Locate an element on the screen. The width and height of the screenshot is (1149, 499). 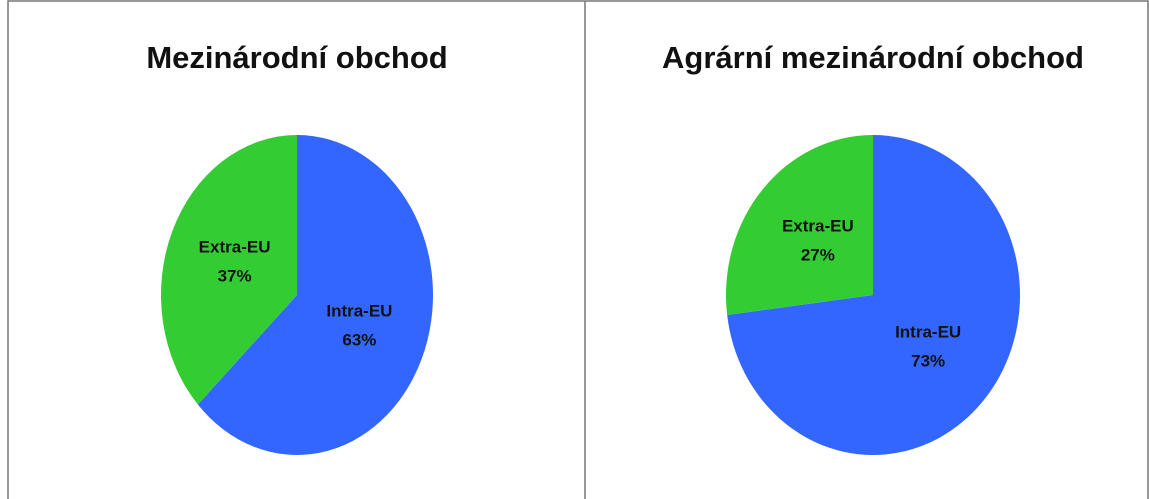
chart-title: Mezinárodní obchod is located at coordinates (296, 57).